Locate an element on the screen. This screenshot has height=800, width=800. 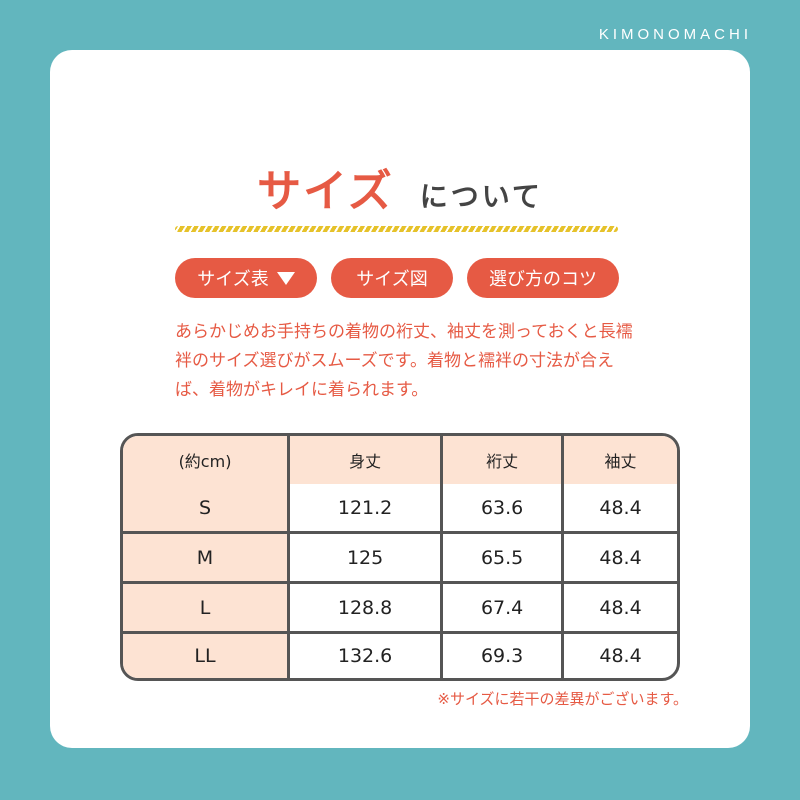
value-cell: 65.5 is located at coordinates (504, 559).